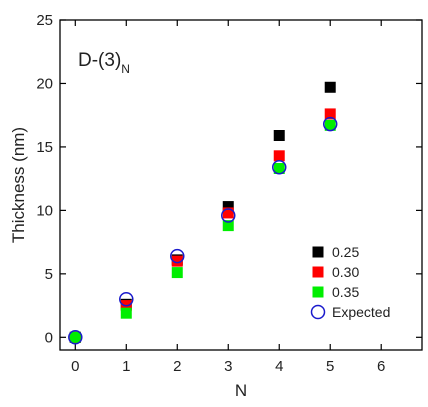  I want to click on x-tick-label: 5, so click(330, 366).